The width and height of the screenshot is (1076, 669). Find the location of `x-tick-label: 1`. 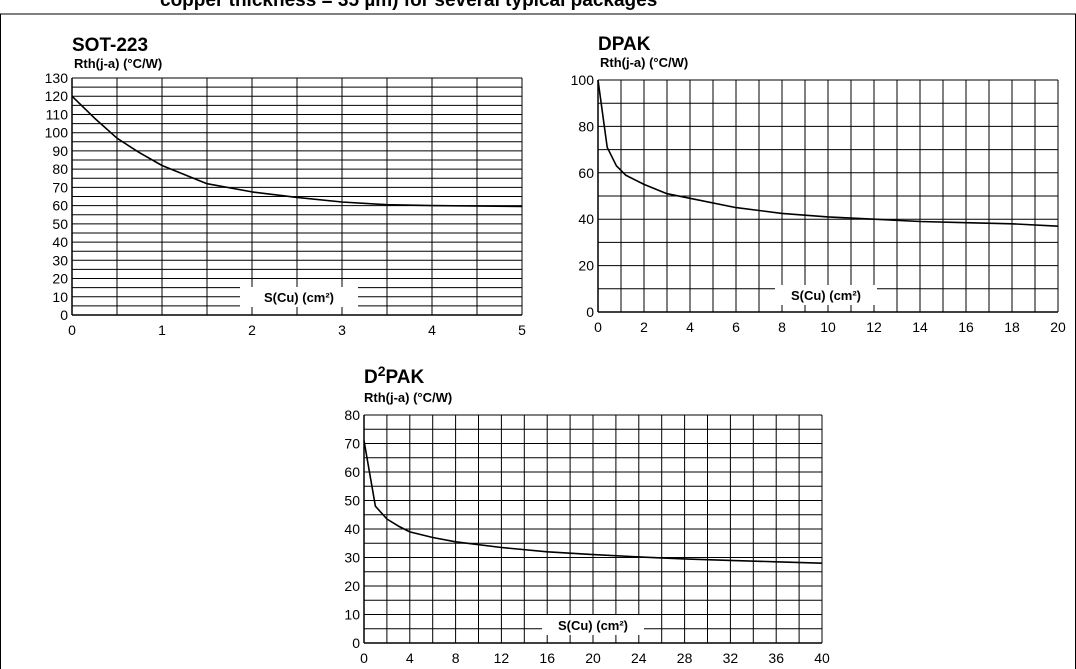

x-tick-label: 1 is located at coordinates (162, 330).